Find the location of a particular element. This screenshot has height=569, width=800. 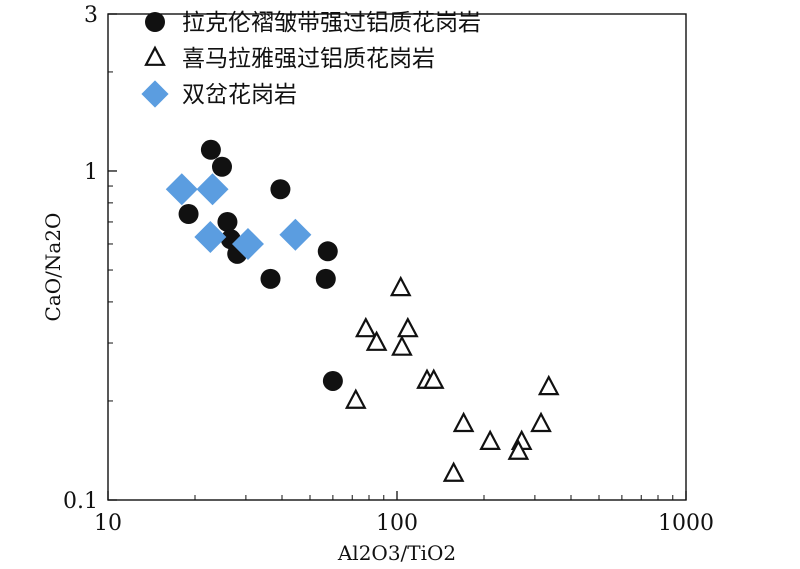

y-tick-label: 0.1 is located at coordinates (80, 501).